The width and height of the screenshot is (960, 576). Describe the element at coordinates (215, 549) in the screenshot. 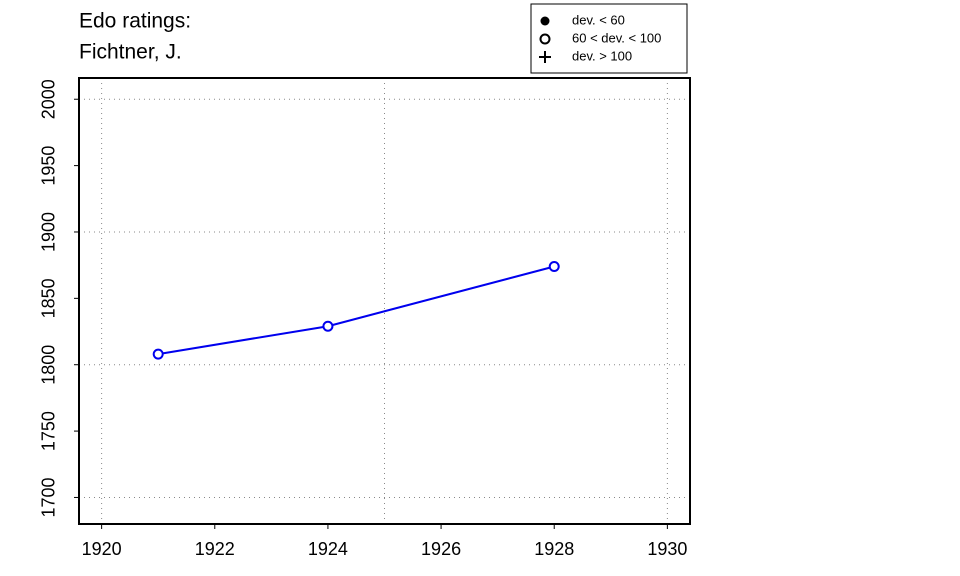

I see `x-tick-label: 1922` at that location.